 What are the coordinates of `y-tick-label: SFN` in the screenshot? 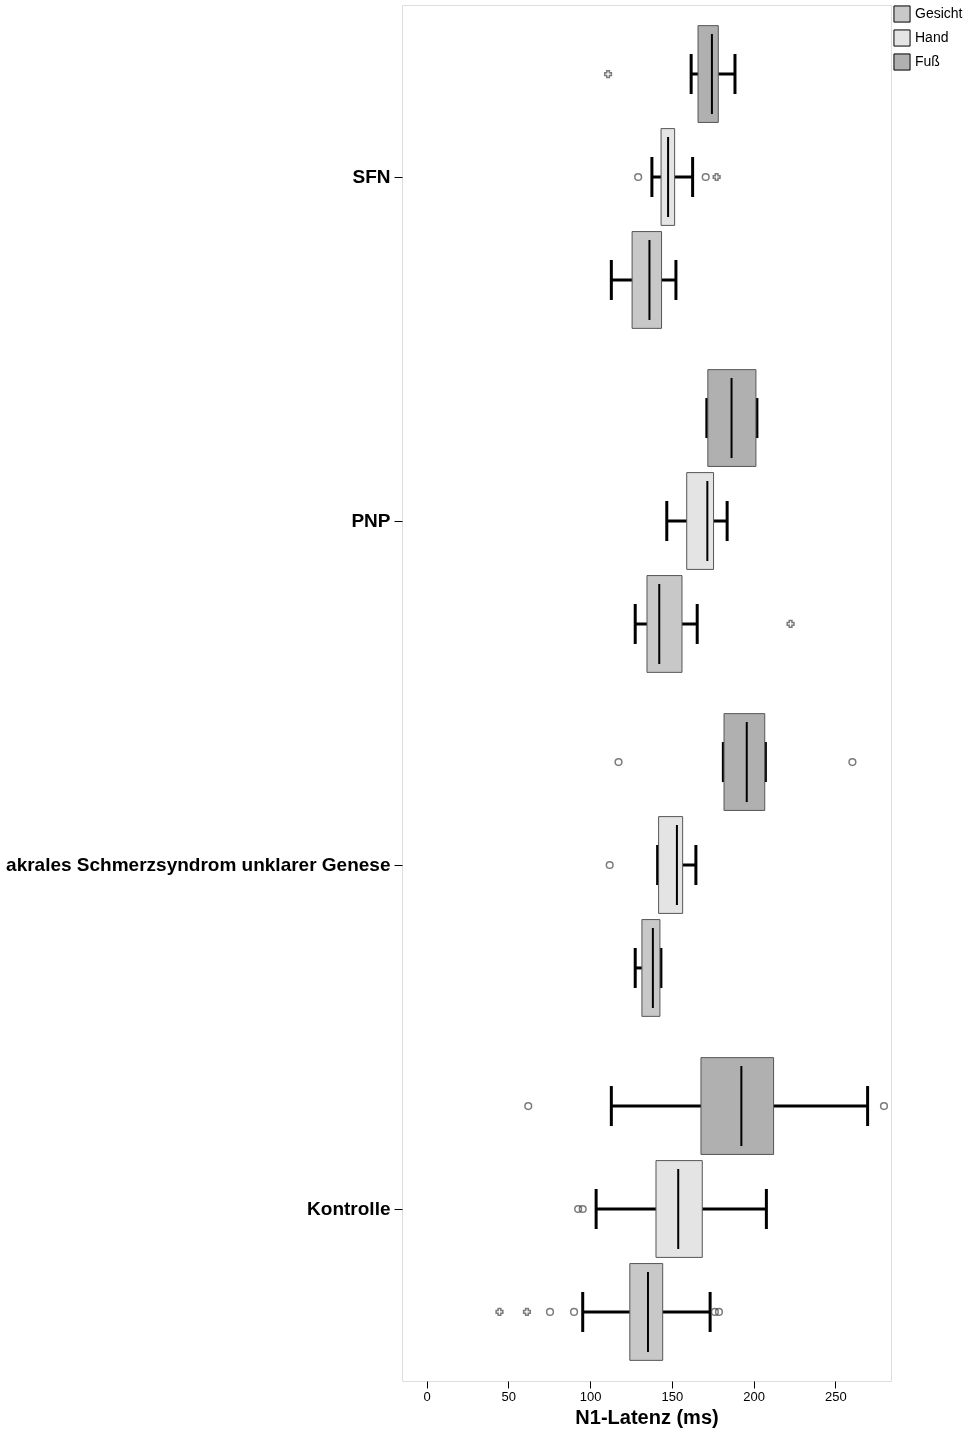 It's located at (371, 176).